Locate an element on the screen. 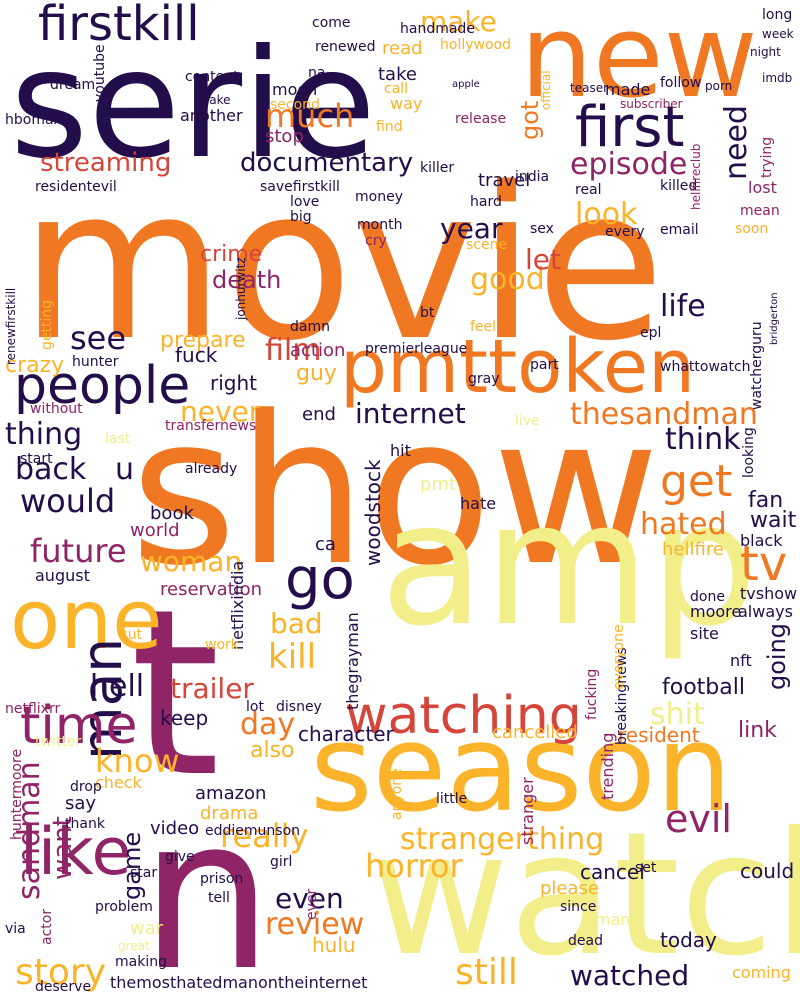  word-amazon: amazon is located at coordinates (231, 793).